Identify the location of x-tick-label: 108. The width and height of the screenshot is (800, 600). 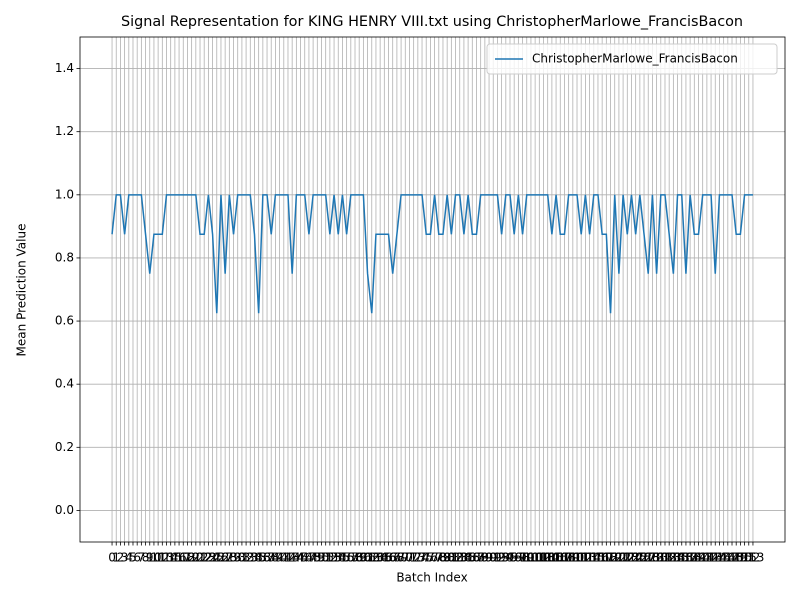
(564, 558).